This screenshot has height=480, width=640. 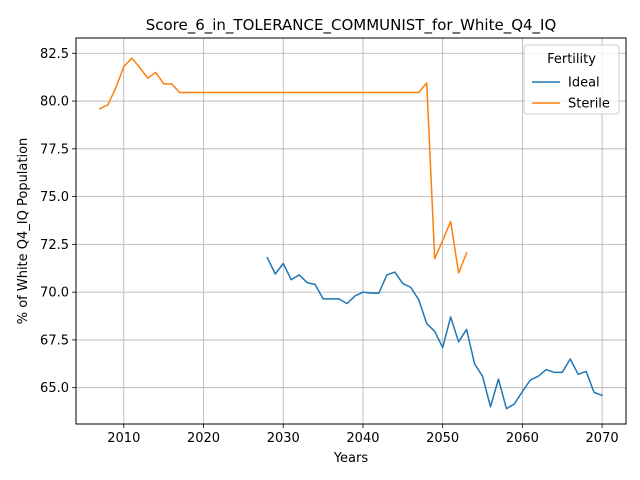 I want to click on y-axis-title: % of White Q4_IQ Population, so click(x=23, y=231).